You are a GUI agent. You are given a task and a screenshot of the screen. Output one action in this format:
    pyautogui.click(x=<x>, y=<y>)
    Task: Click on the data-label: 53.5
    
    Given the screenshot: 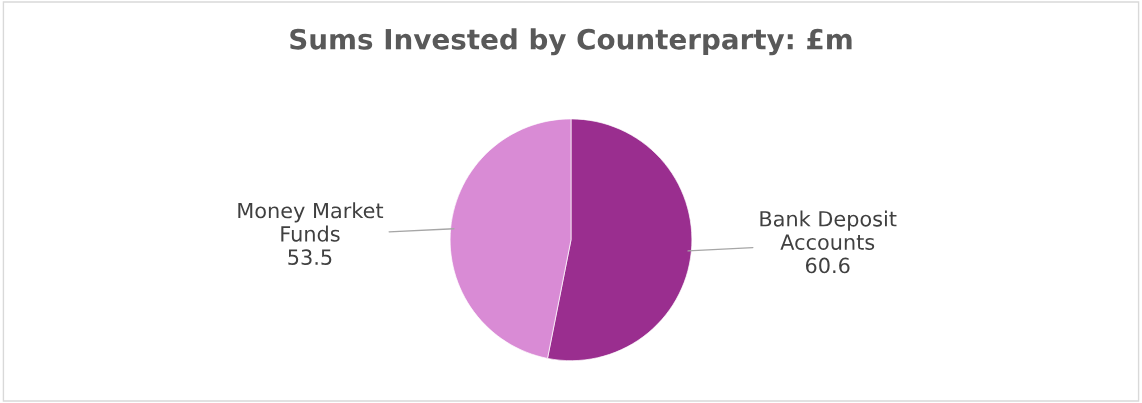 What is the action you would take?
    pyautogui.click(x=310, y=257)
    